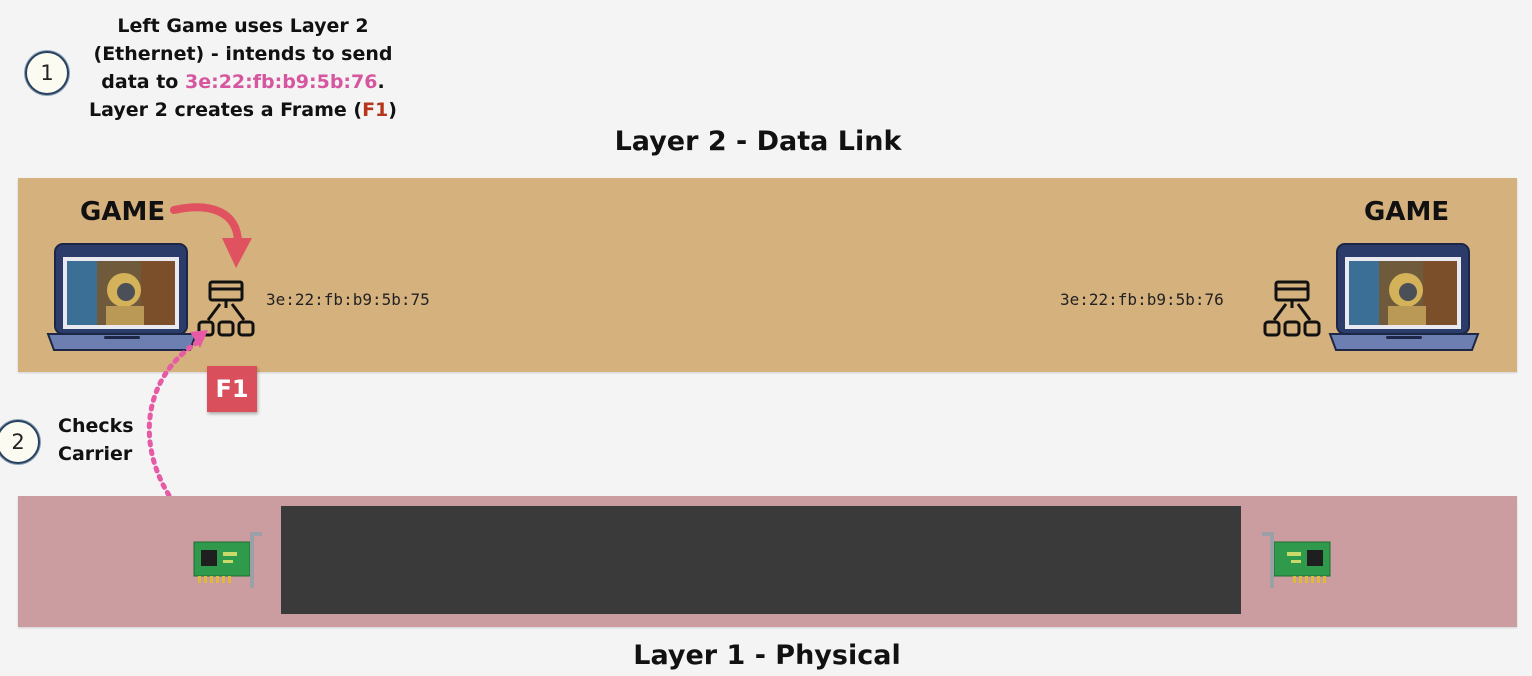  I want to click on step-1-number: 1, so click(47, 73).